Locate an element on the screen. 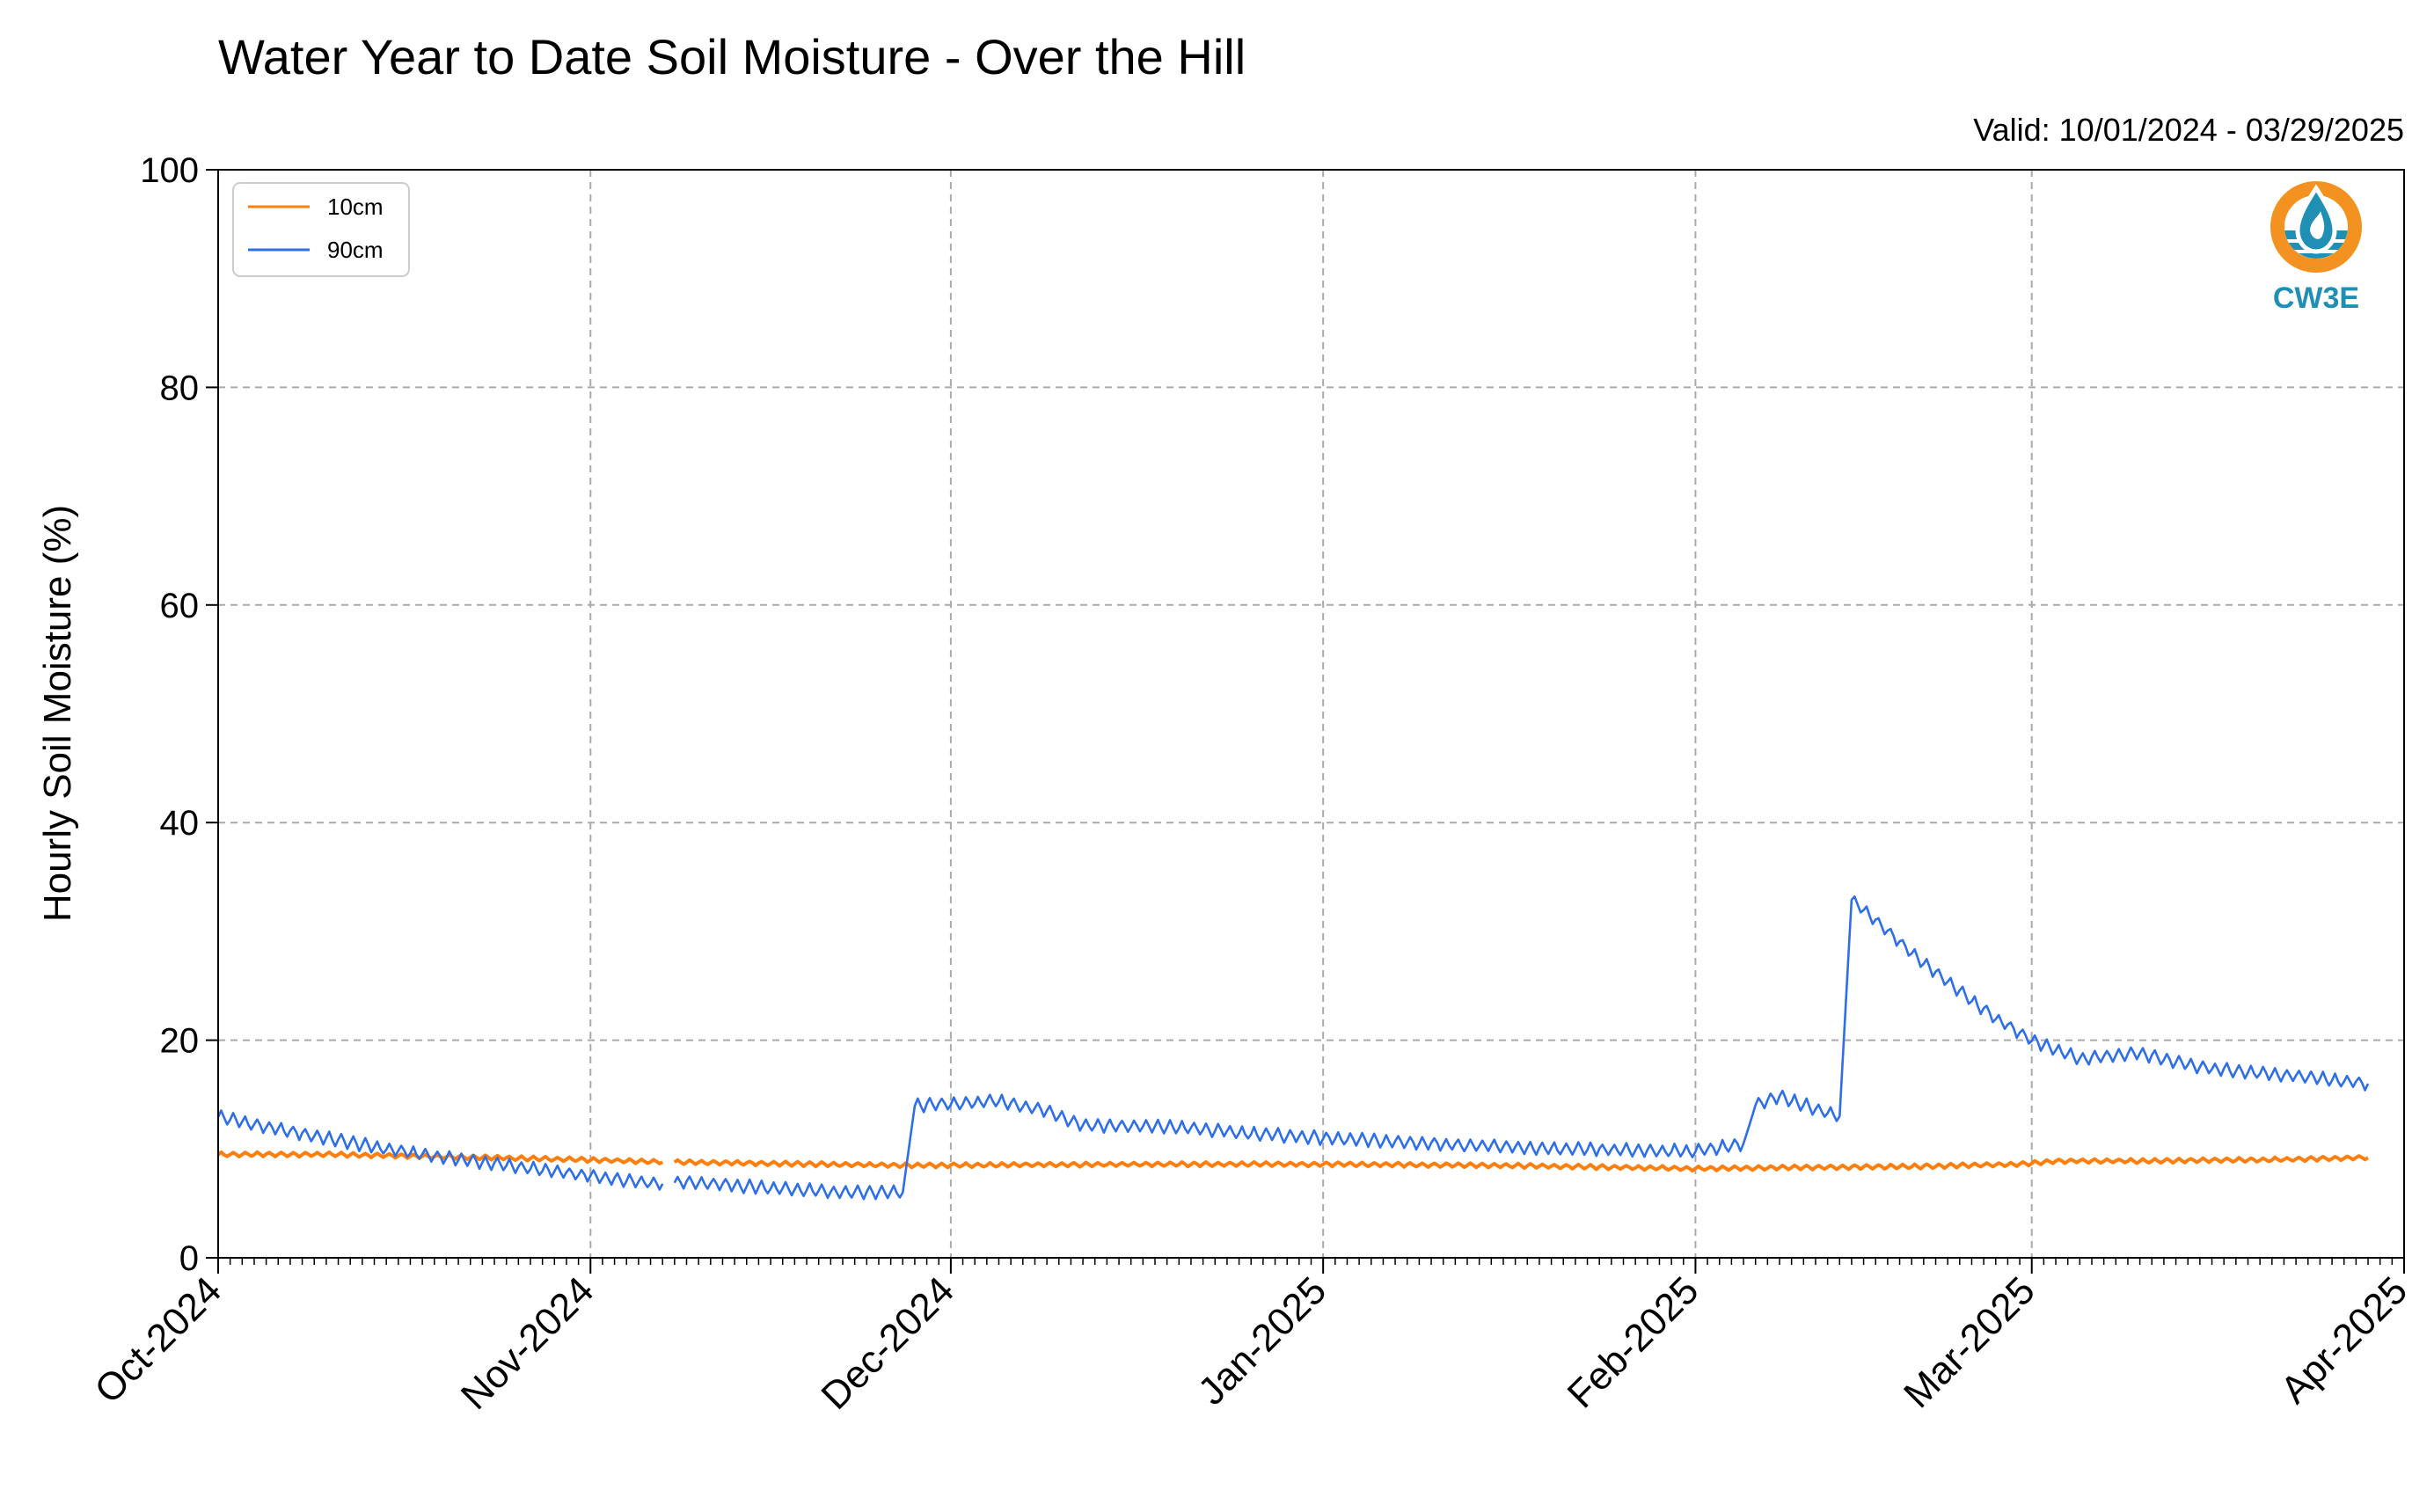 This screenshot has height=1512, width=2434. valid-date-range: Valid: 10/01/2024 - 03/29/2025 is located at coordinates (2188, 130).